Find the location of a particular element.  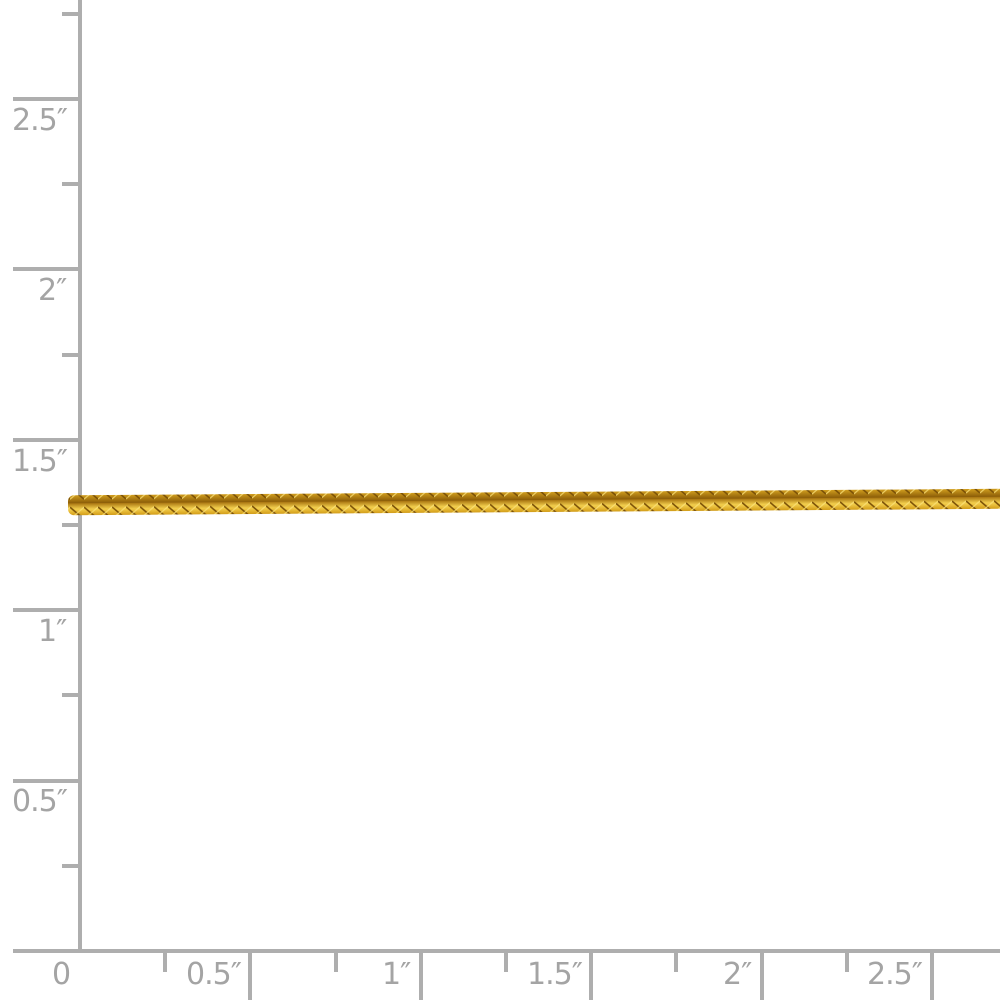

y-label-2.5: 2.5″ is located at coordinates (40, 120).